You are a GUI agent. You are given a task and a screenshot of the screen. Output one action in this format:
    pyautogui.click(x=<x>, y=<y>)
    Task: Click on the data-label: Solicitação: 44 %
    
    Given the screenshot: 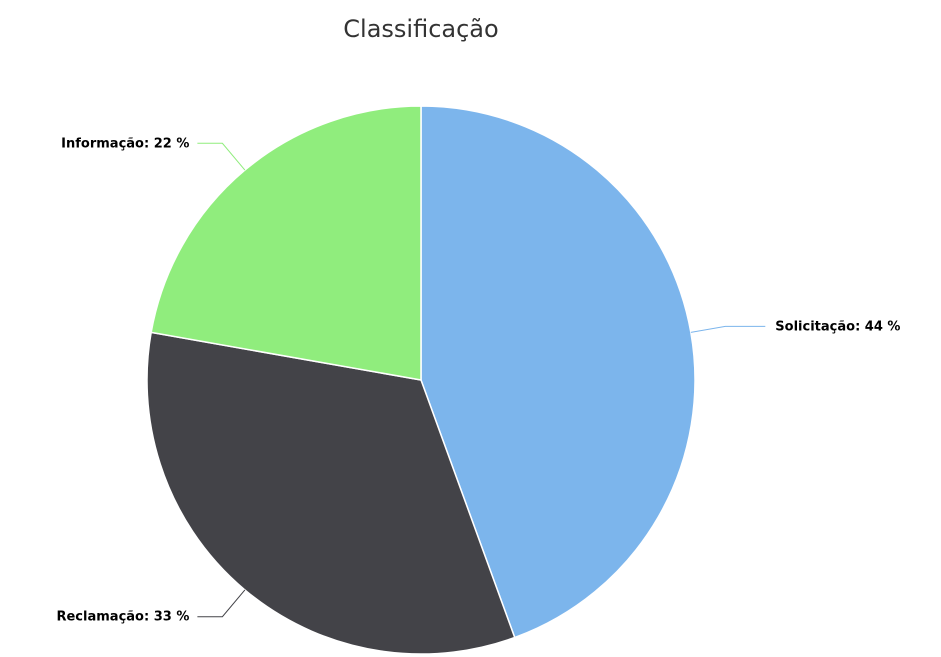 What is the action you would take?
    pyautogui.click(x=837, y=326)
    